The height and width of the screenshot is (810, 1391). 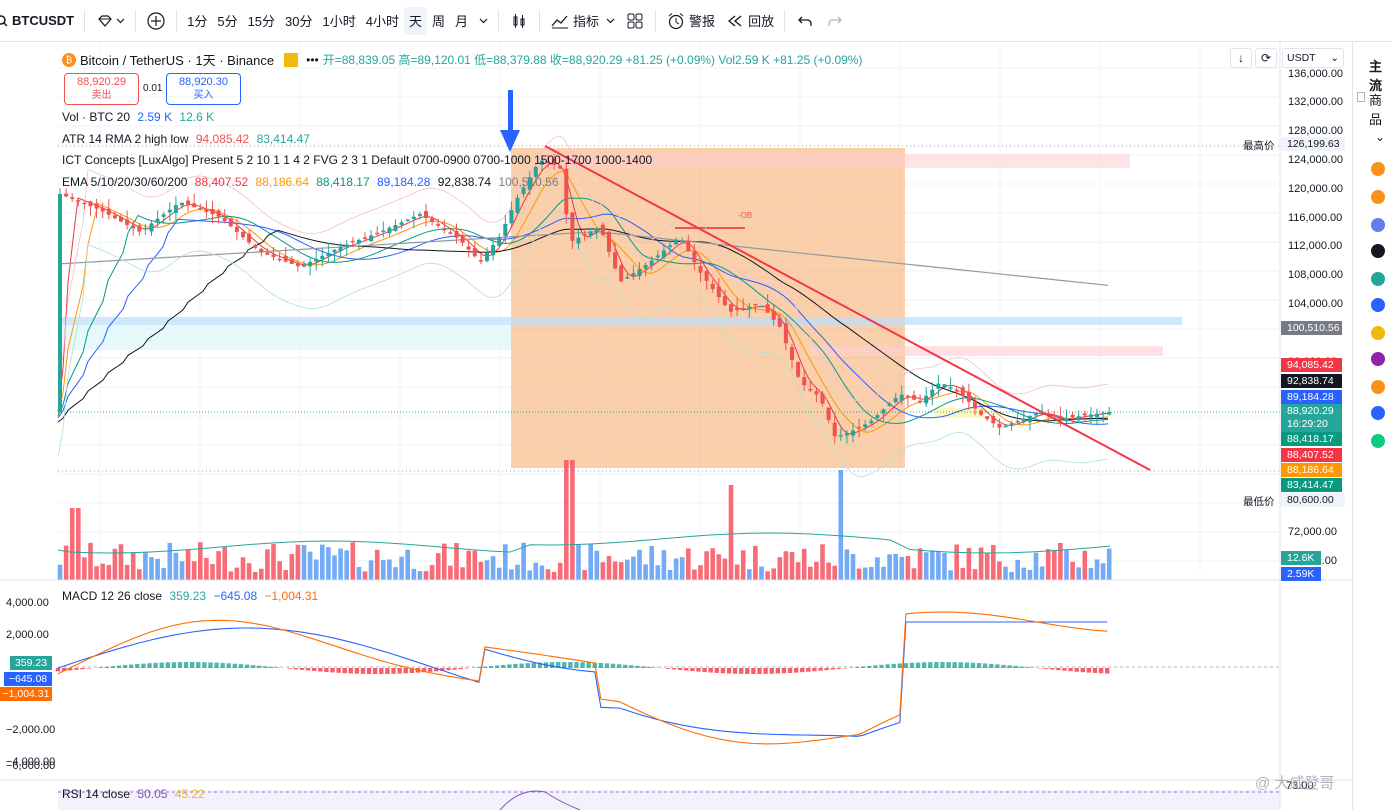 What do you see at coordinates (1311, 439) in the screenshot?
I see `ema20-tag: 88,418.17` at bounding box center [1311, 439].